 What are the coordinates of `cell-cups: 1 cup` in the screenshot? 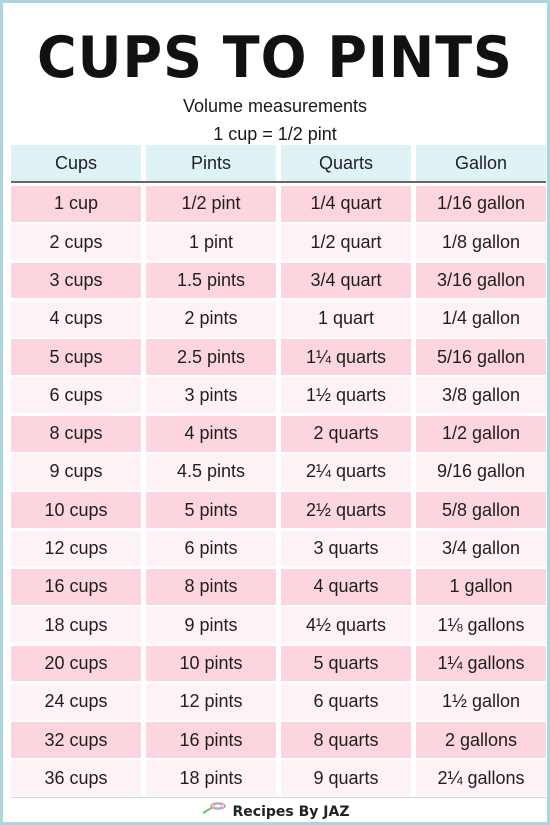 It's located at (76, 204).